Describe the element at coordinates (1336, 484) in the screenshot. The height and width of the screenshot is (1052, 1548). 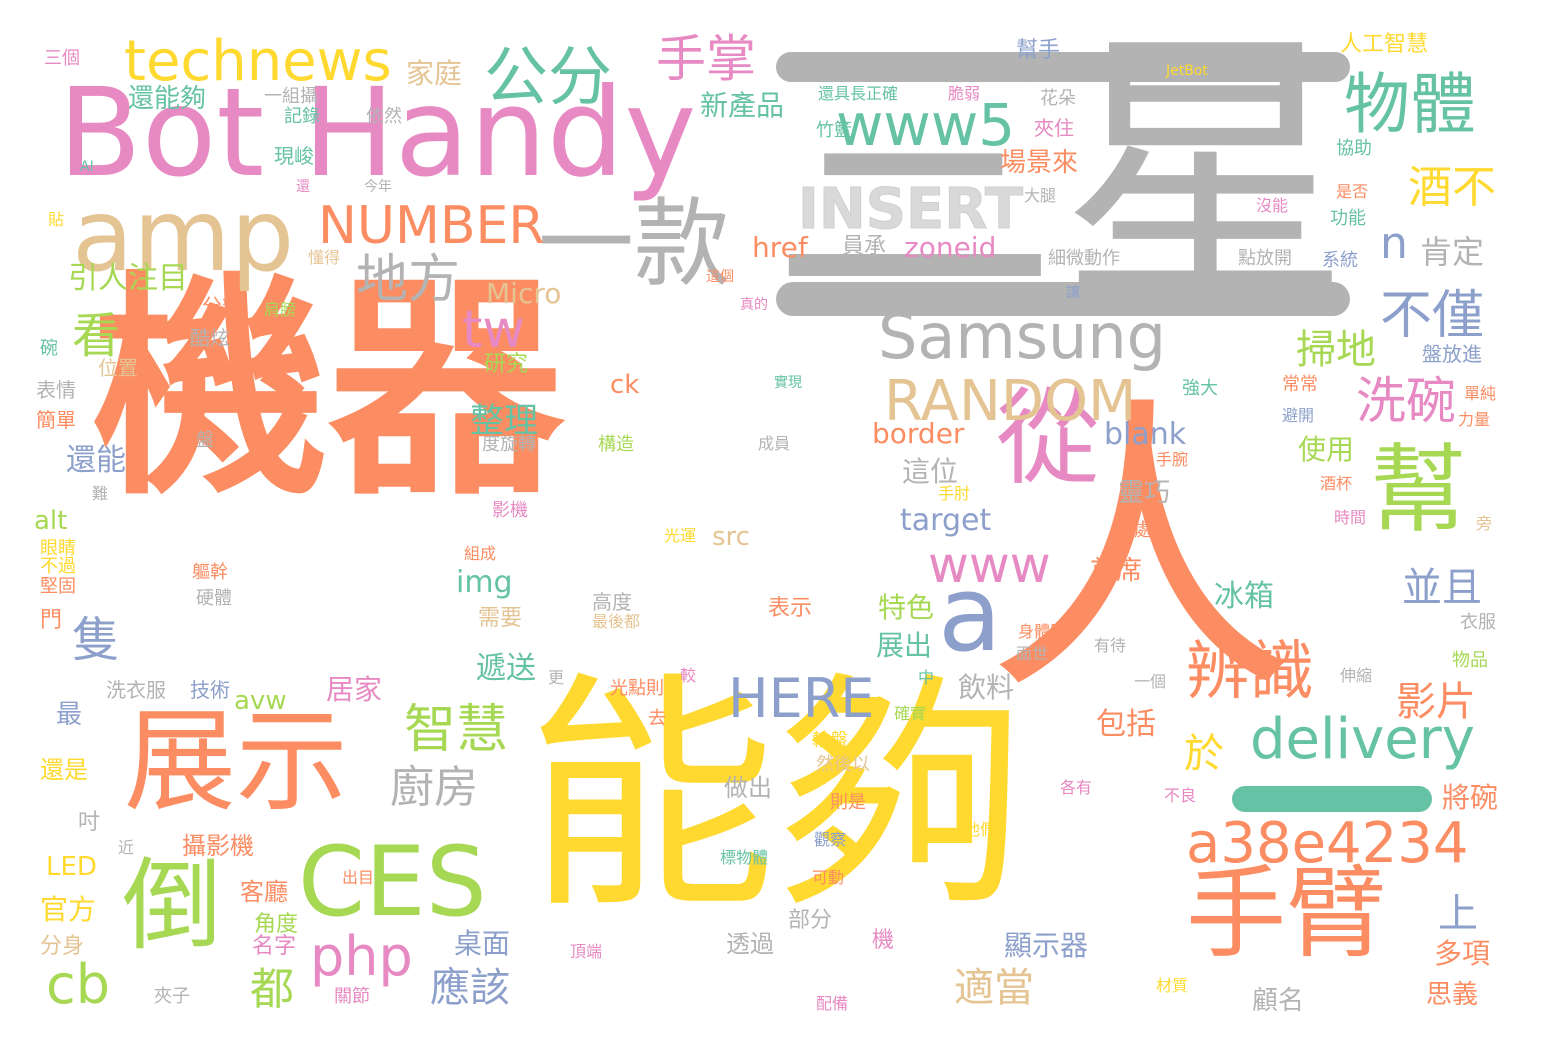
I see `word-jiubei: 酒杯` at that location.